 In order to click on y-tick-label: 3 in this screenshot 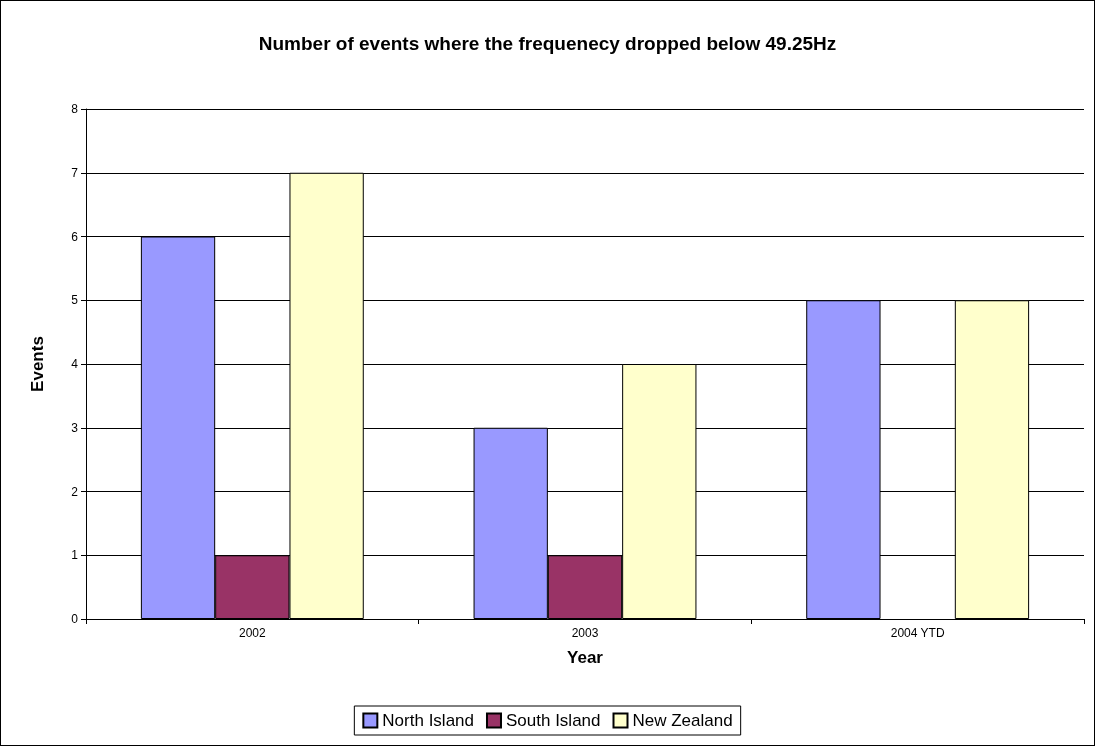, I will do `click(75, 427)`.